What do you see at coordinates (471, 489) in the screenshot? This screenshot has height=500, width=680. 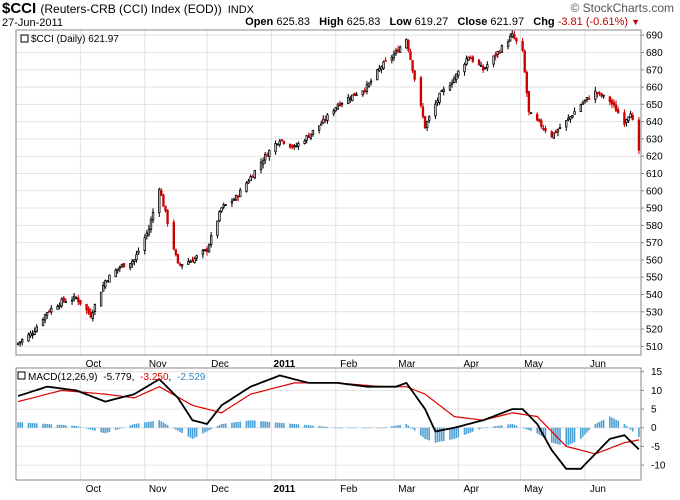 I see `macd-x-tick-label: Apr` at bounding box center [471, 489].